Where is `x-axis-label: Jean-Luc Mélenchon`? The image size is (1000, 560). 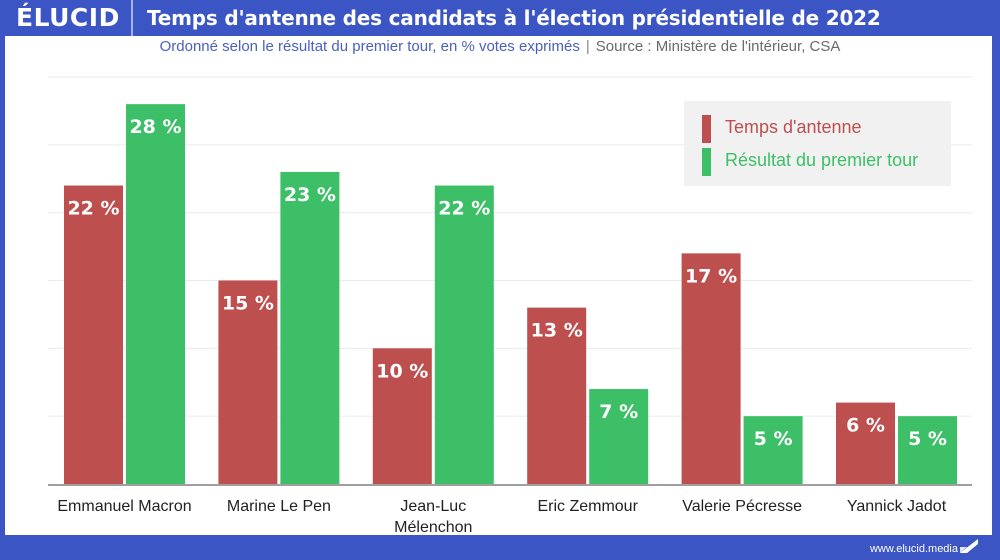 x-axis-label: Jean-Luc Mélenchon is located at coordinates (433, 517).